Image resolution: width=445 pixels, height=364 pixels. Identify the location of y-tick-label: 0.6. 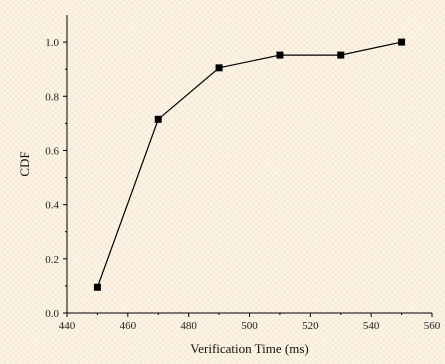
(52, 151).